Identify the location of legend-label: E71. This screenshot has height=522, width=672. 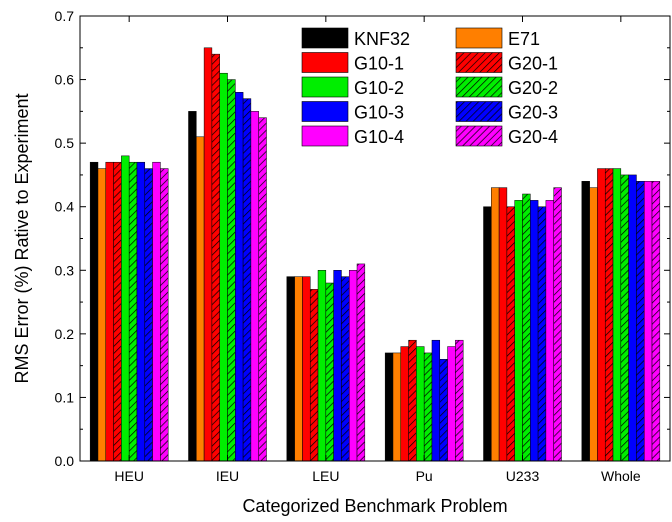
(524, 39).